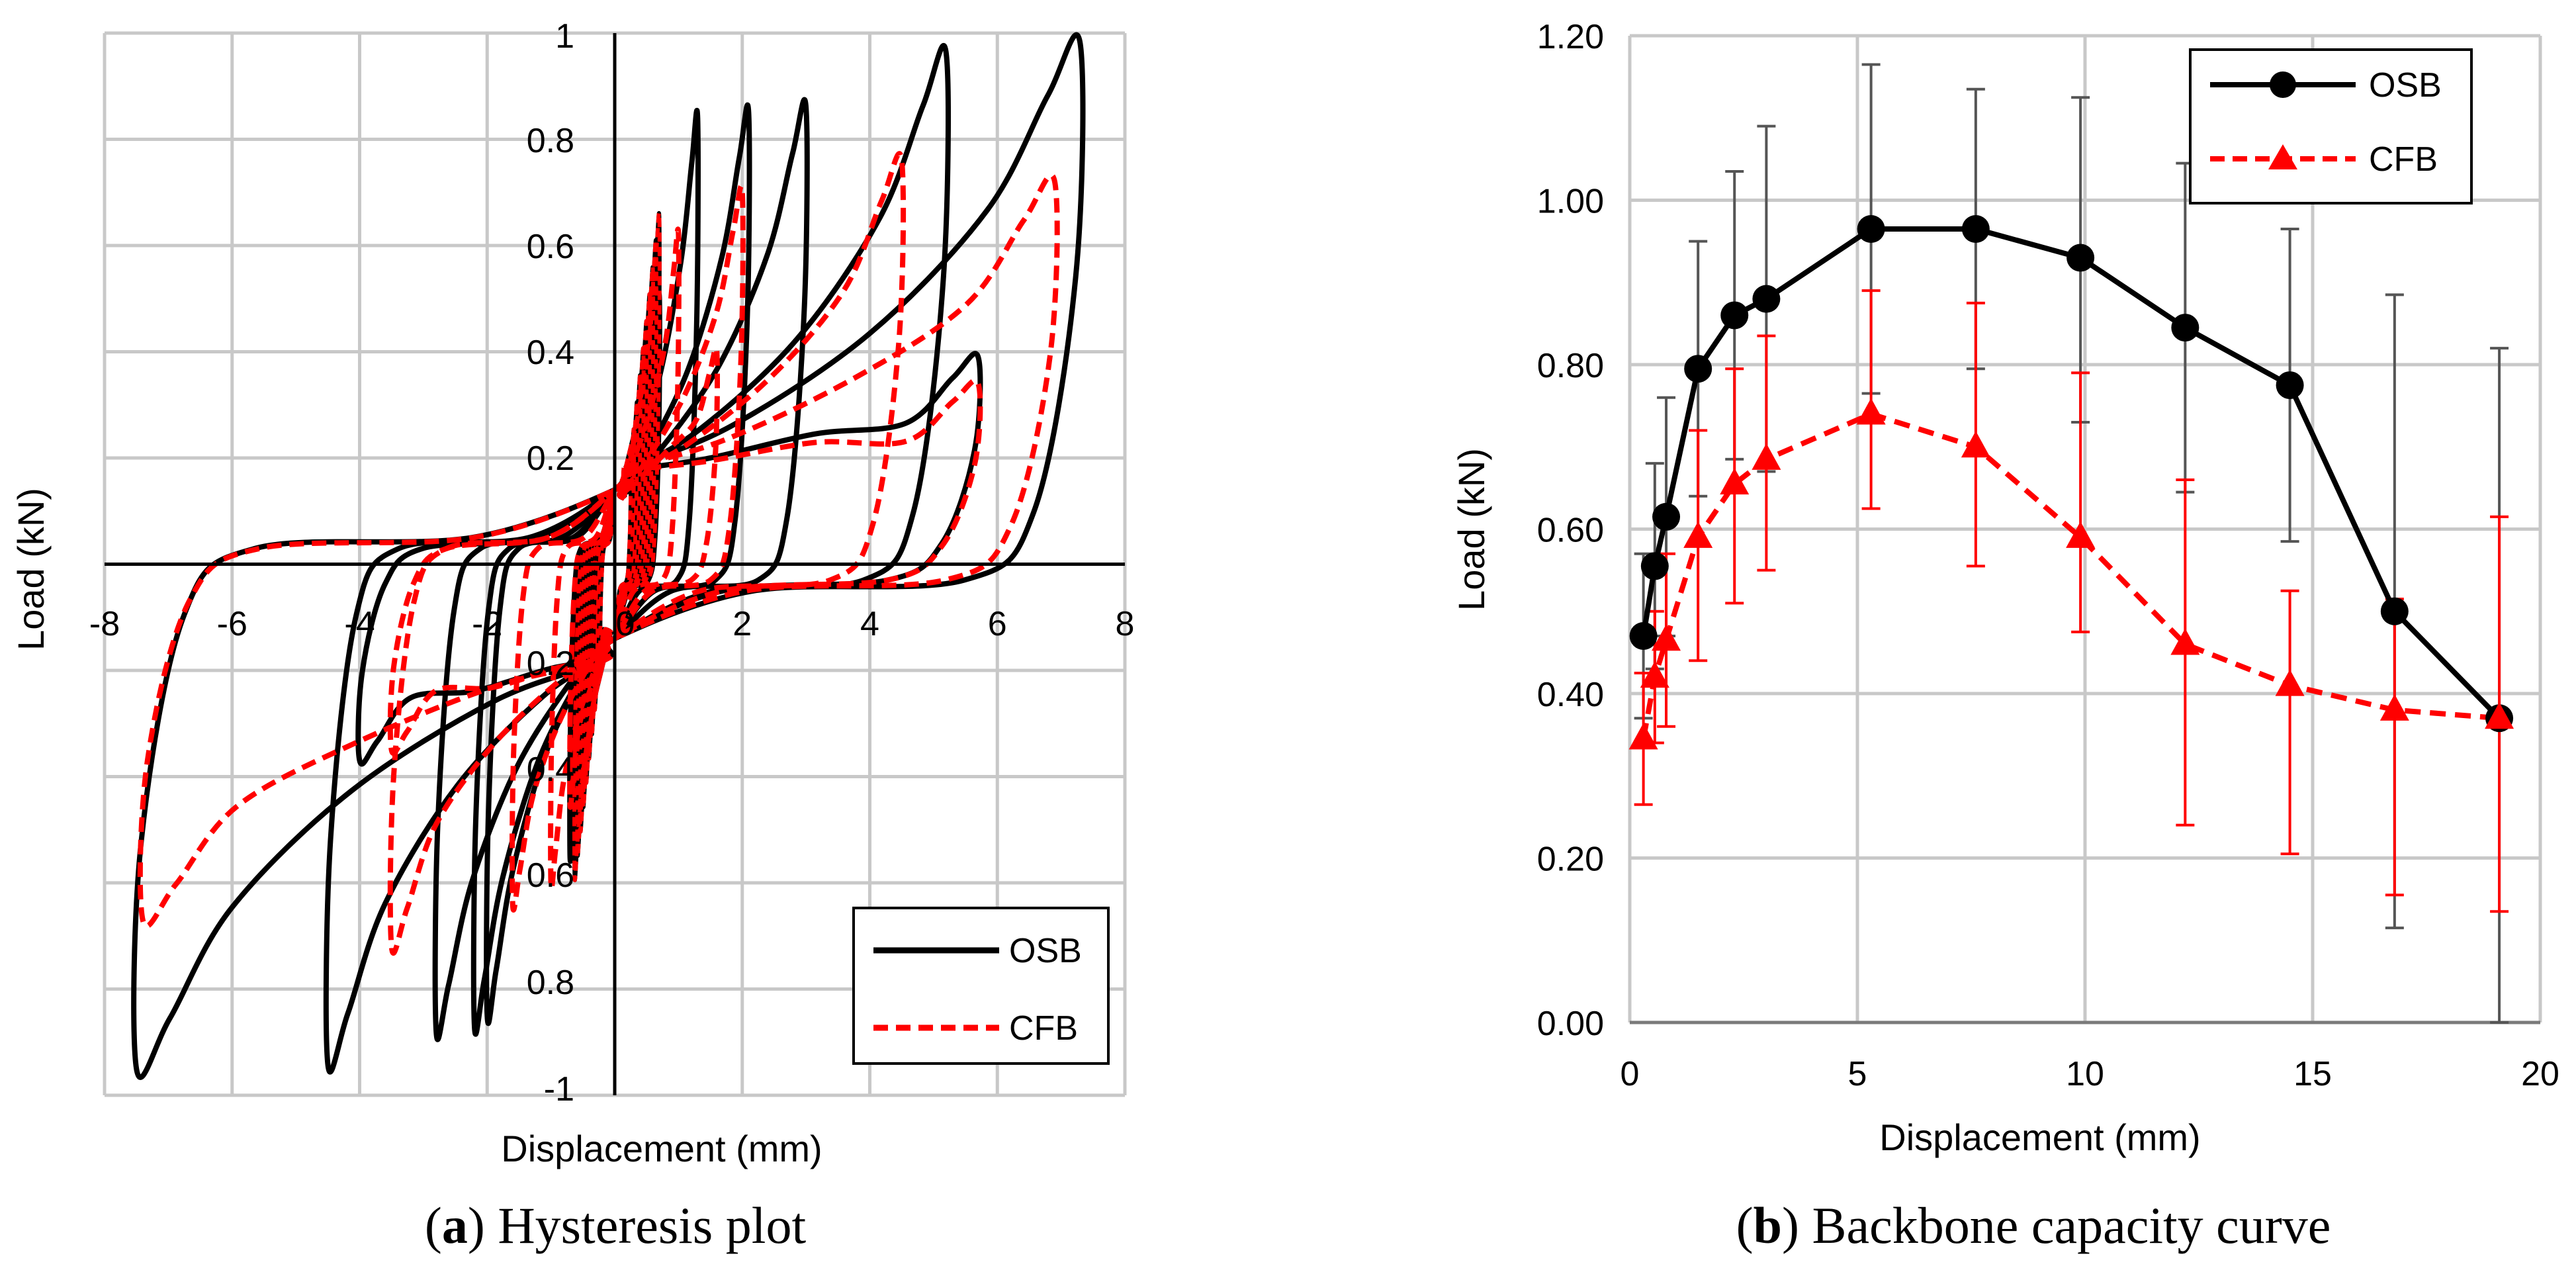 The width and height of the screenshot is (2576, 1268). I want to click on hysteresis-caption-text: ) Hysteresis plot, so click(637, 1225).